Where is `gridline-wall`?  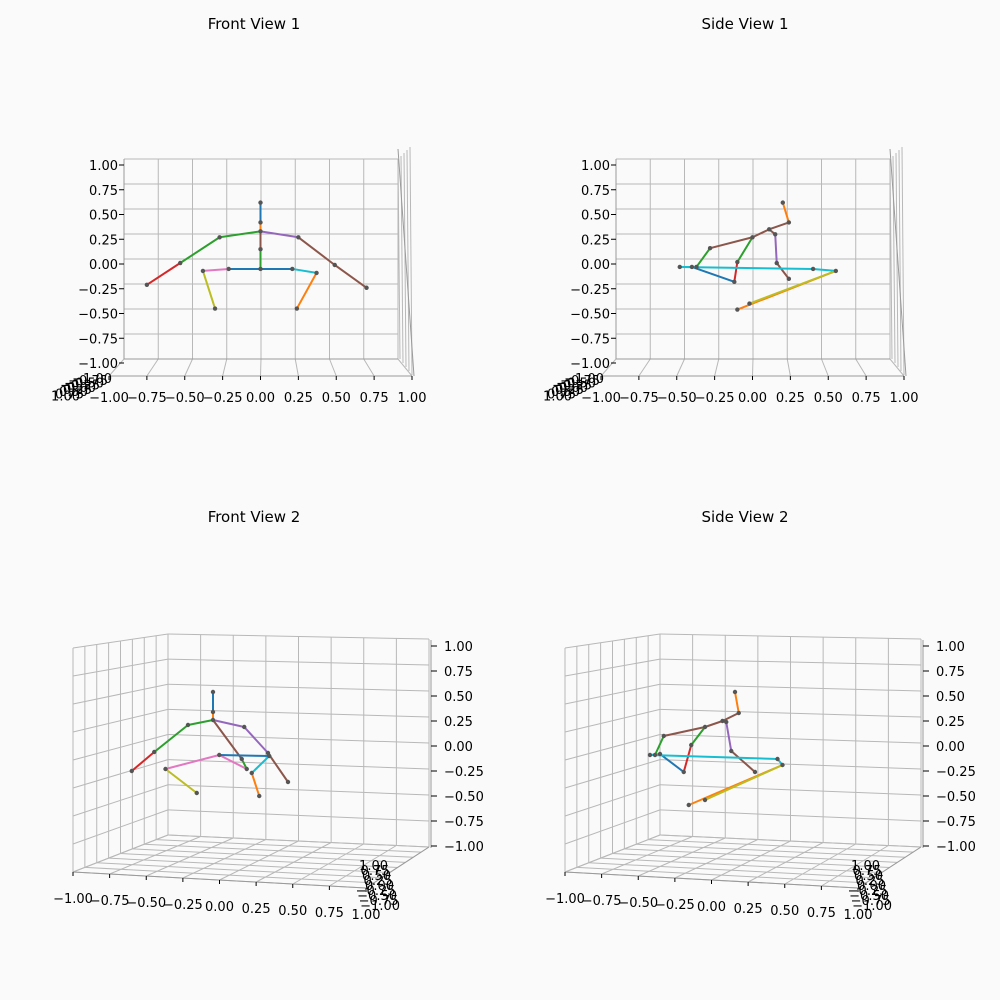 gridline-wall is located at coordinates (894, 259).